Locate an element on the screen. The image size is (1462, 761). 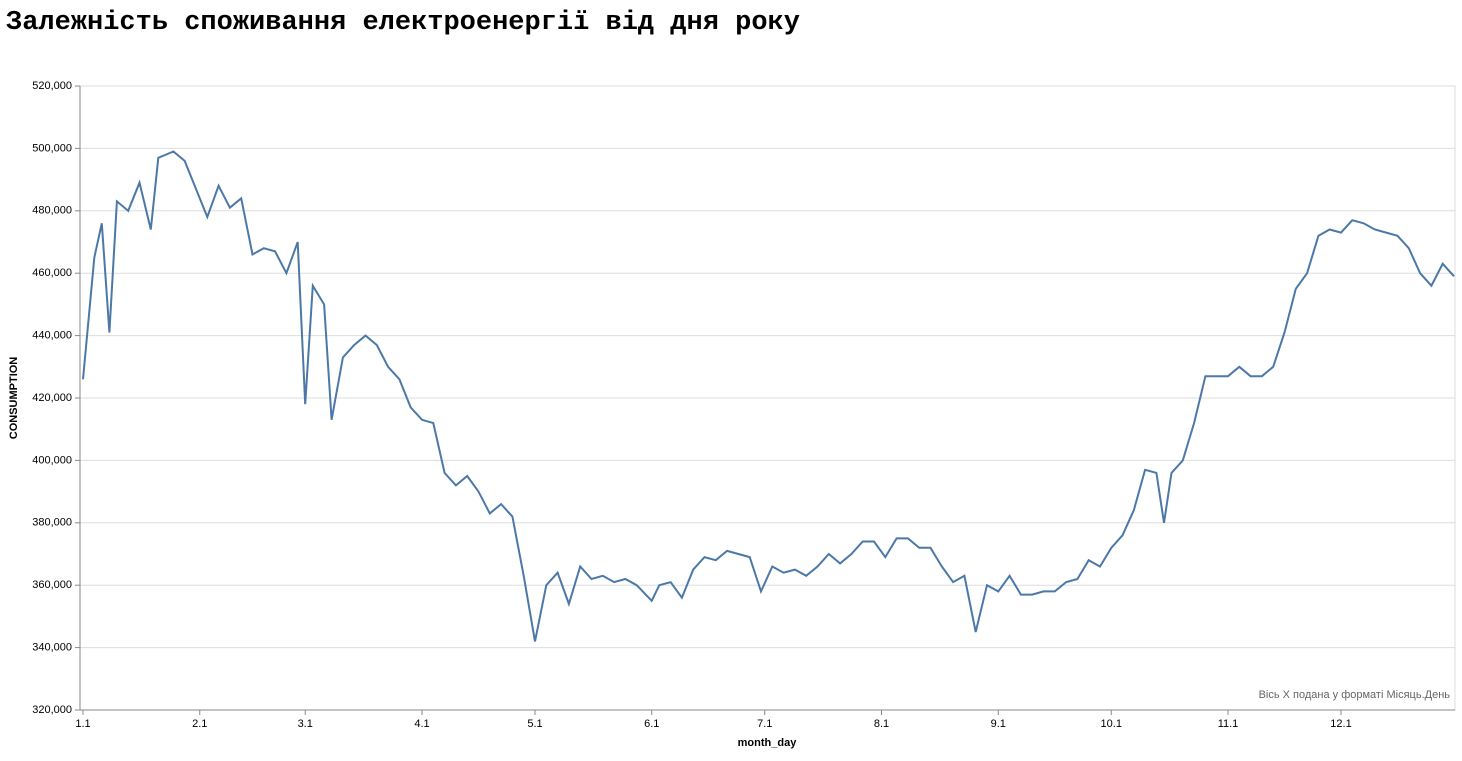
x-tick-label: 1.1 is located at coordinates (82, 724).